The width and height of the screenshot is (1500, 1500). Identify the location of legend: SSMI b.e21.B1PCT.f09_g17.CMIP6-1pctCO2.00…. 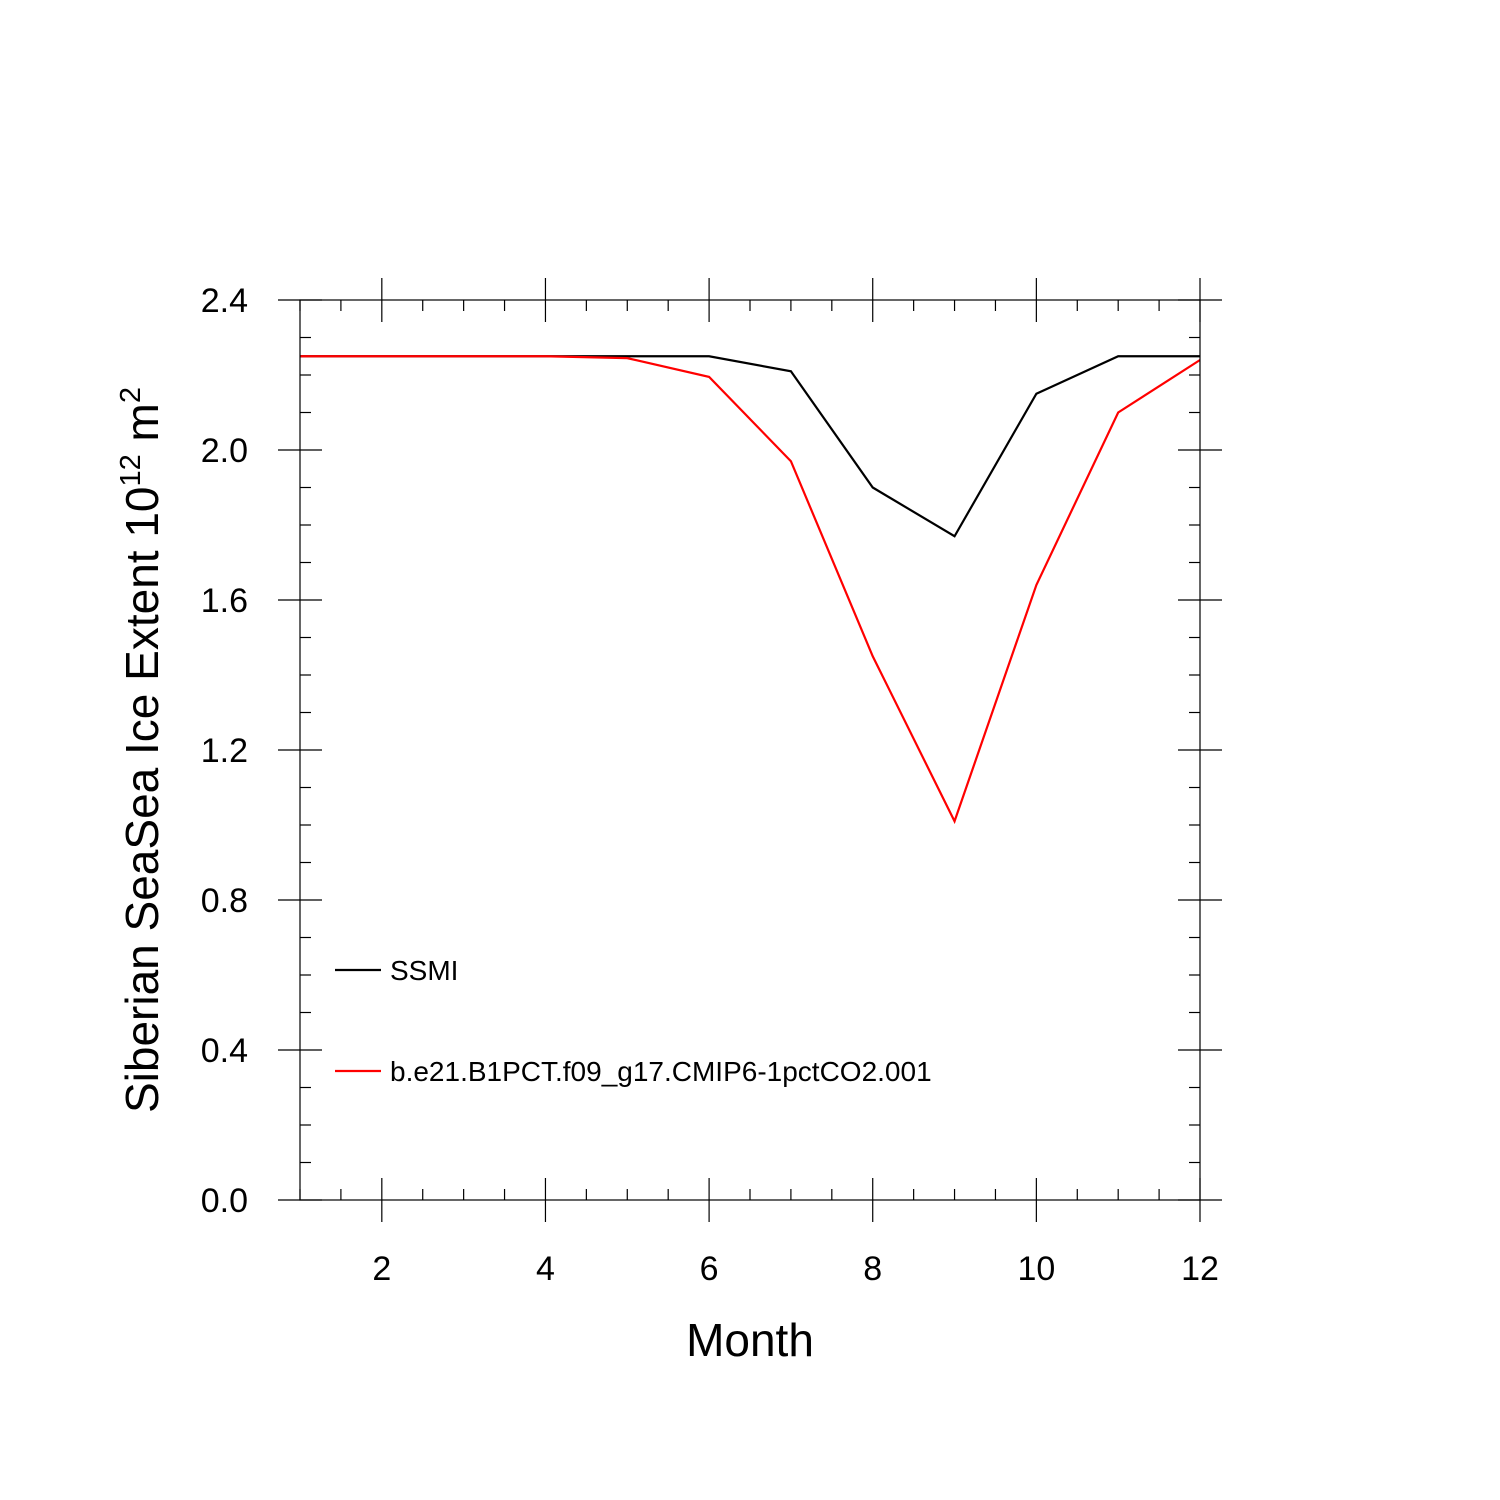
(633, 1021).